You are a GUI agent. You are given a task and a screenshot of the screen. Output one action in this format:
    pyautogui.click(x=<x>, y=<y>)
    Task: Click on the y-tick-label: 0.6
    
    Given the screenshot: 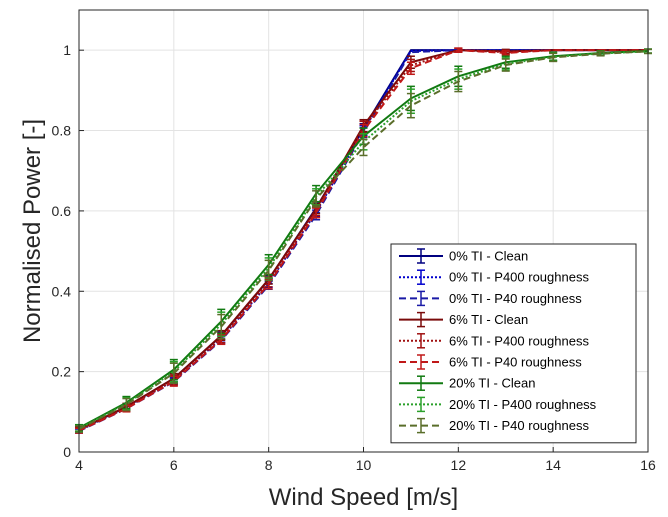 What is the action you would take?
    pyautogui.click(x=62, y=211)
    